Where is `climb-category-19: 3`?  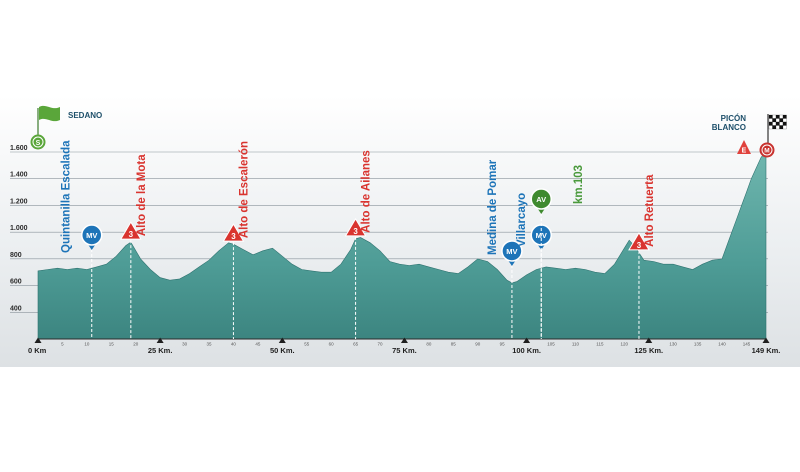 climb-category-19: 3 is located at coordinates (131, 234).